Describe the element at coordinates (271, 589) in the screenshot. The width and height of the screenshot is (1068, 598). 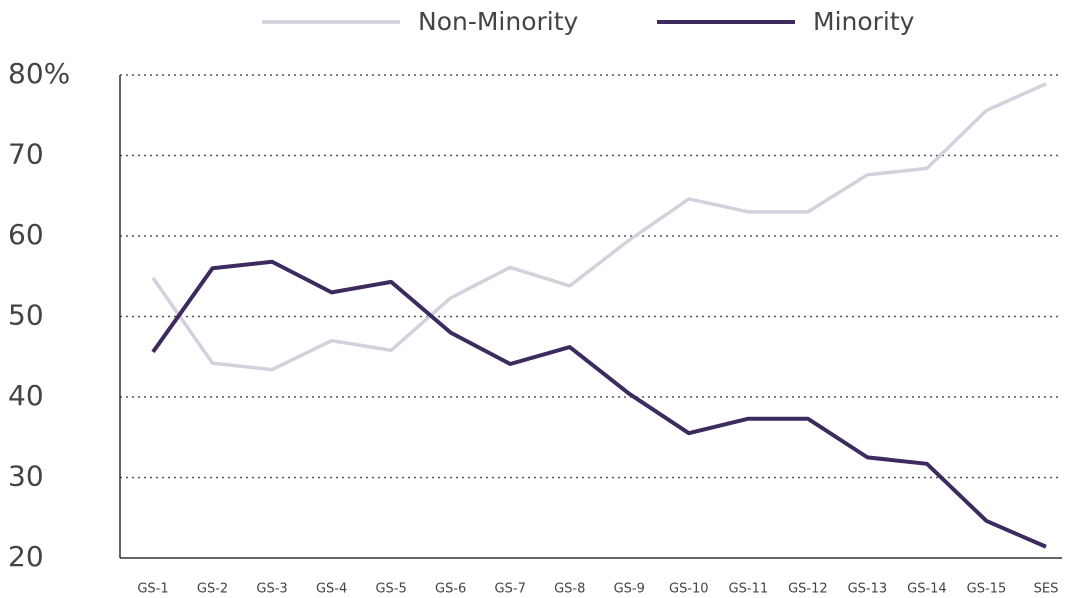
I see `x-tick-label: GS-3` at that location.